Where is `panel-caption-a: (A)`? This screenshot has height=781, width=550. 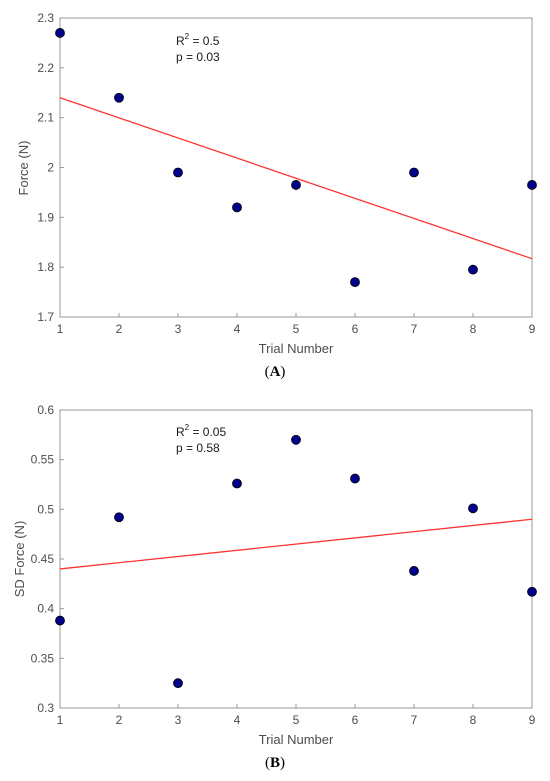
panel-caption-a: (A) is located at coordinates (275, 372).